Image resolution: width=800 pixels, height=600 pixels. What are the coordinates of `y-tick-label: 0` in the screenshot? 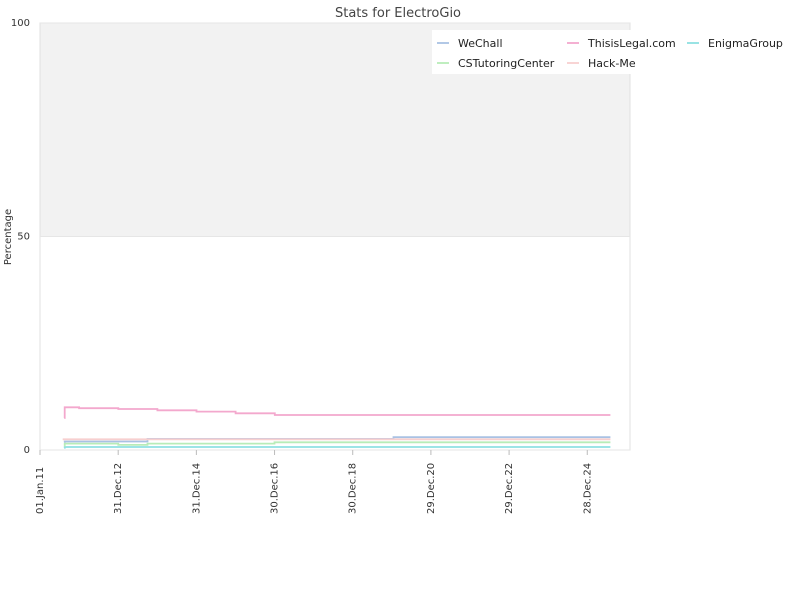 It's located at (27, 450).